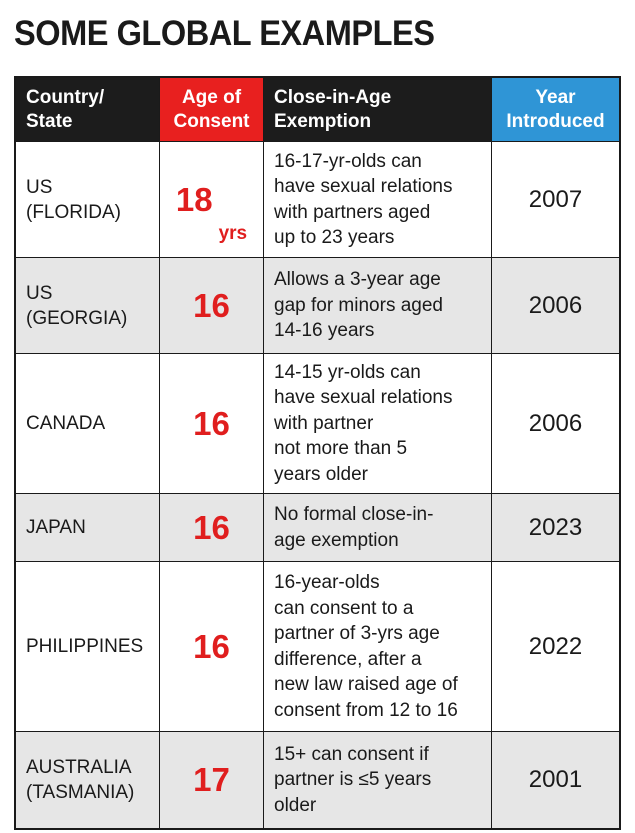 The image size is (635, 833). Describe the element at coordinates (88, 306) in the screenshot. I see `table-row-country: US (GEORGIA)` at that location.